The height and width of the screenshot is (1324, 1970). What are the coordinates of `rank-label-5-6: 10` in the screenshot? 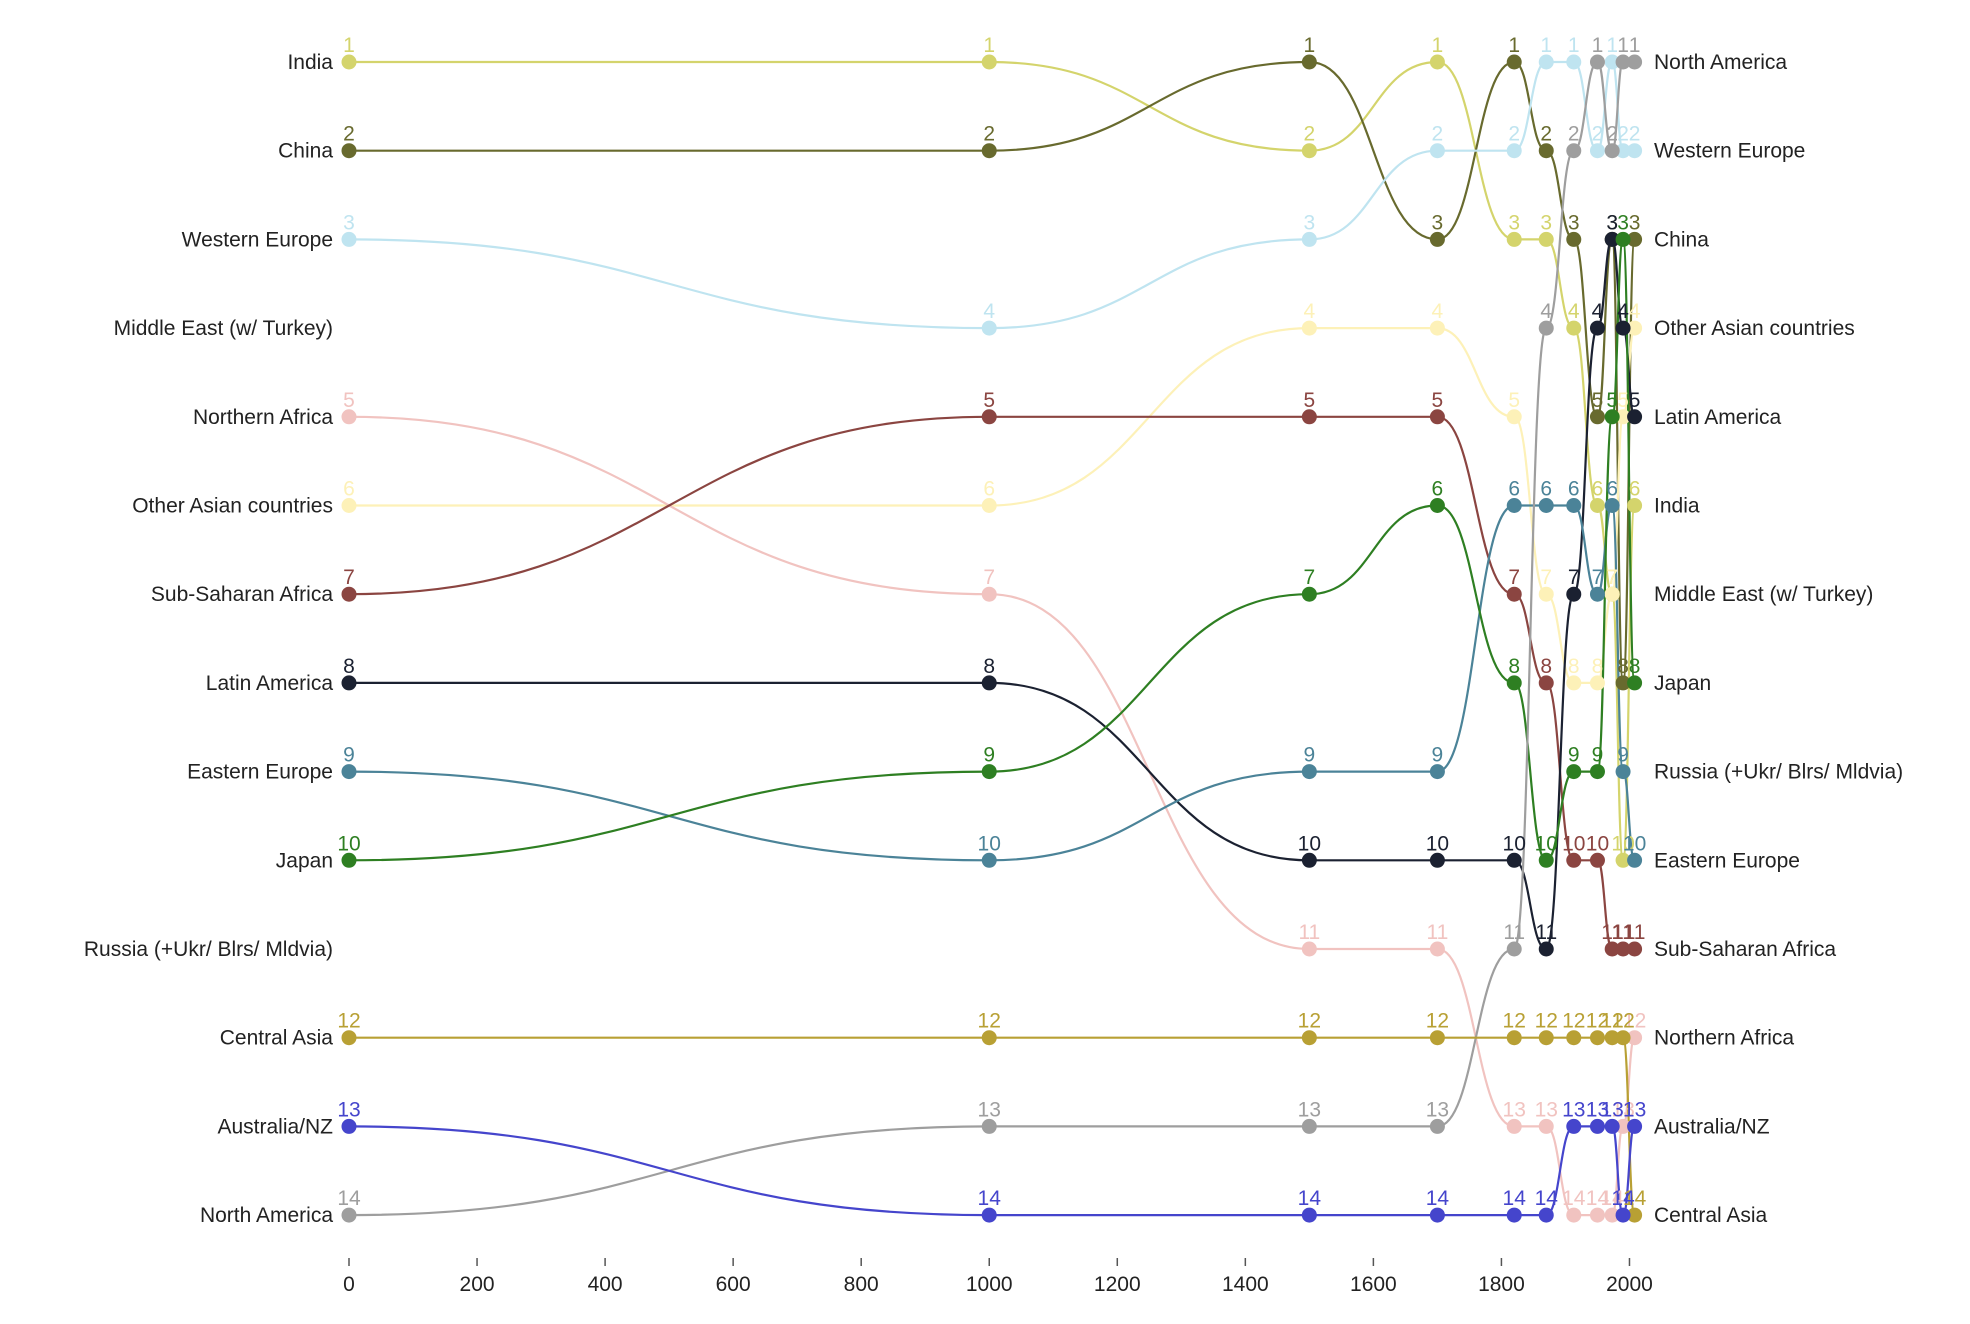 It's located at (1573, 843).